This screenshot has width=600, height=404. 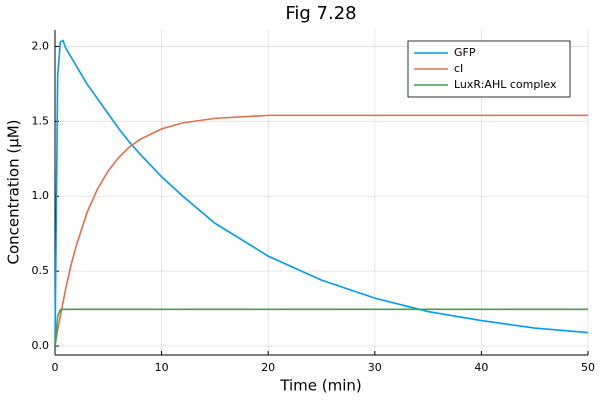 What do you see at coordinates (162, 367) in the screenshot?
I see `x-tick-label: 10` at bounding box center [162, 367].